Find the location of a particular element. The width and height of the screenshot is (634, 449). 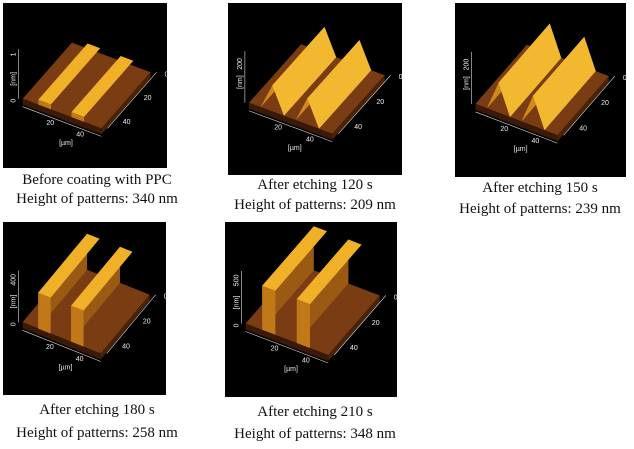

afm-image: 500 0 [nm] 20 40 [µm] 0 20 40 is located at coordinates (311, 309).